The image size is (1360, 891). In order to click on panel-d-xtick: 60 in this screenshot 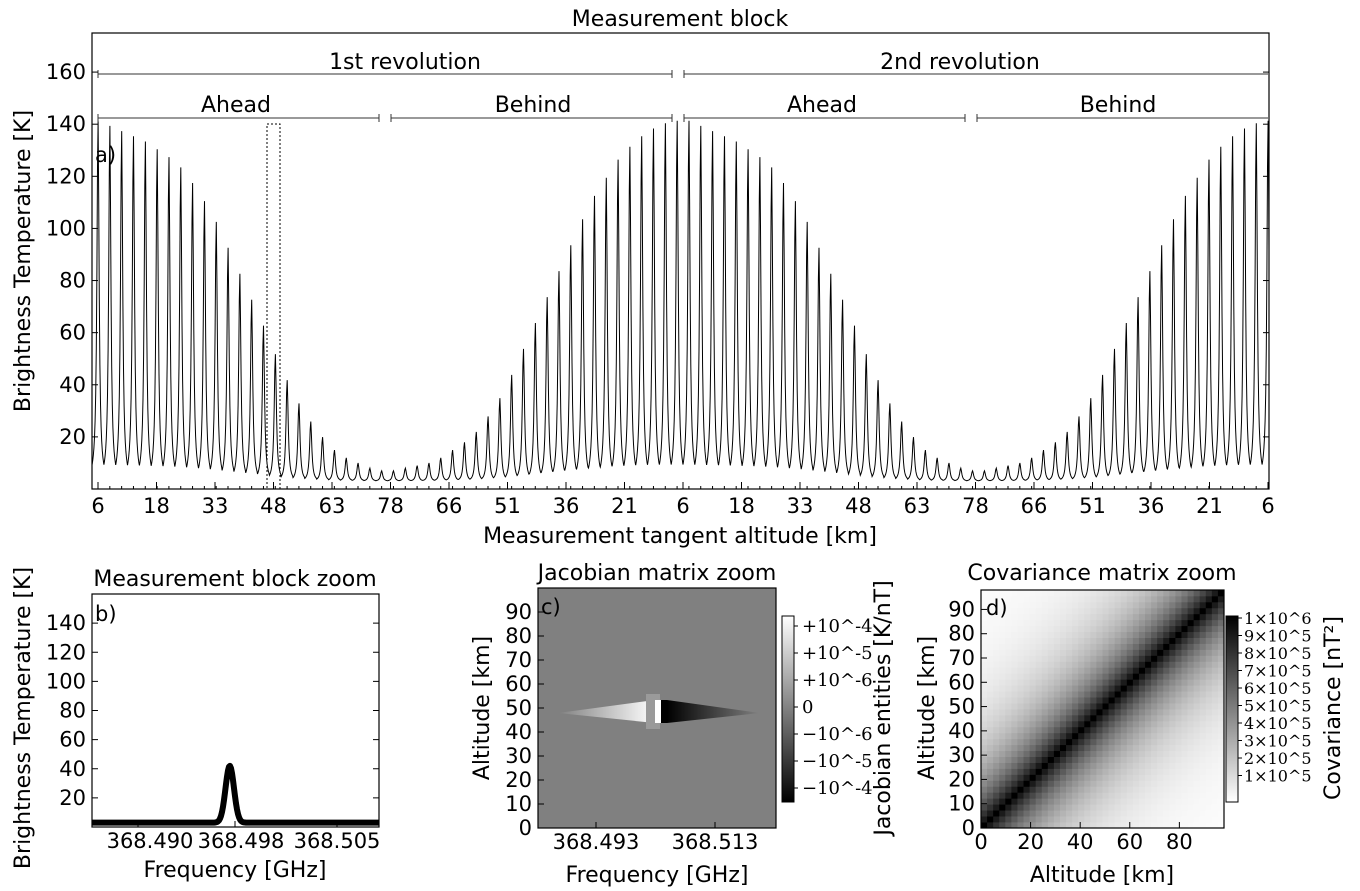, I will do `click(1129, 842)`.